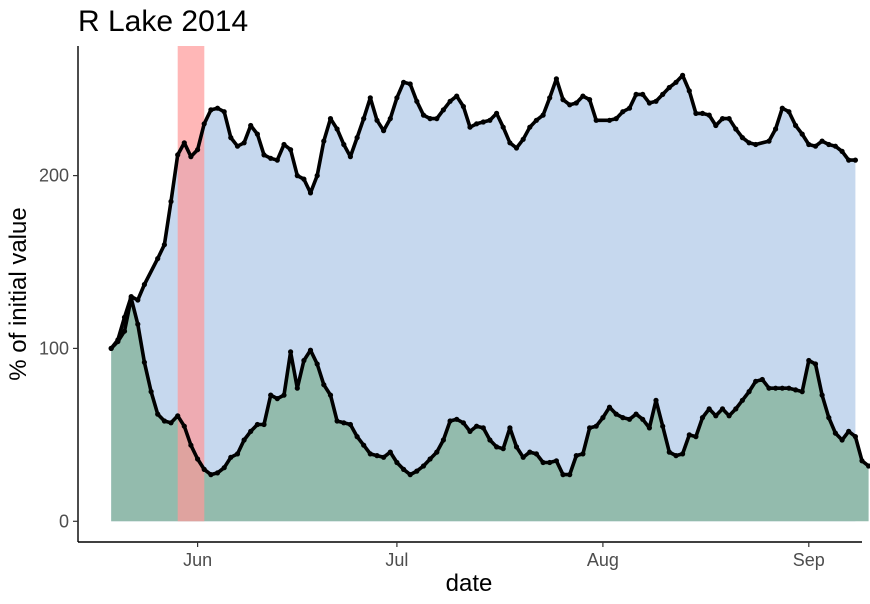 The width and height of the screenshot is (870, 604). Describe the element at coordinates (54, 176) in the screenshot. I see `y-tick-label: 200` at that location.